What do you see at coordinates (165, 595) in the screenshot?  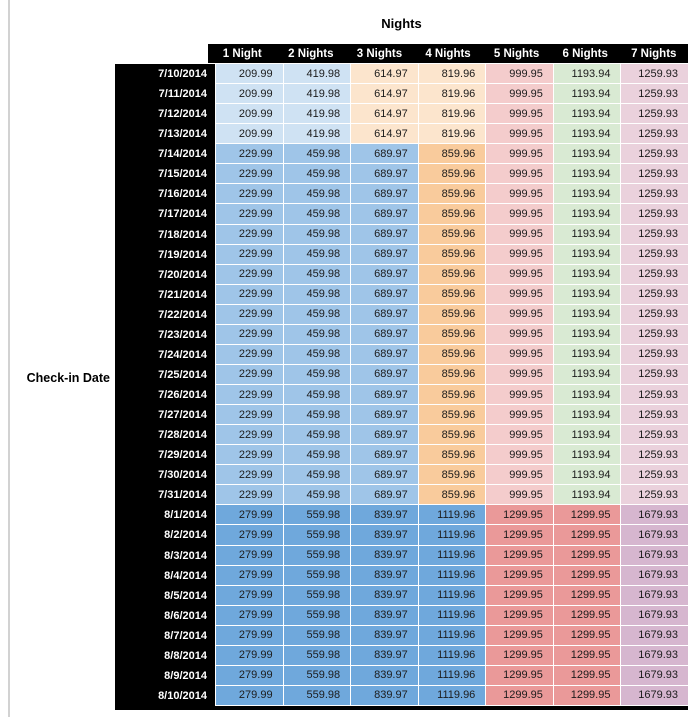 I see `row-date: 8/5/2014` at bounding box center [165, 595].